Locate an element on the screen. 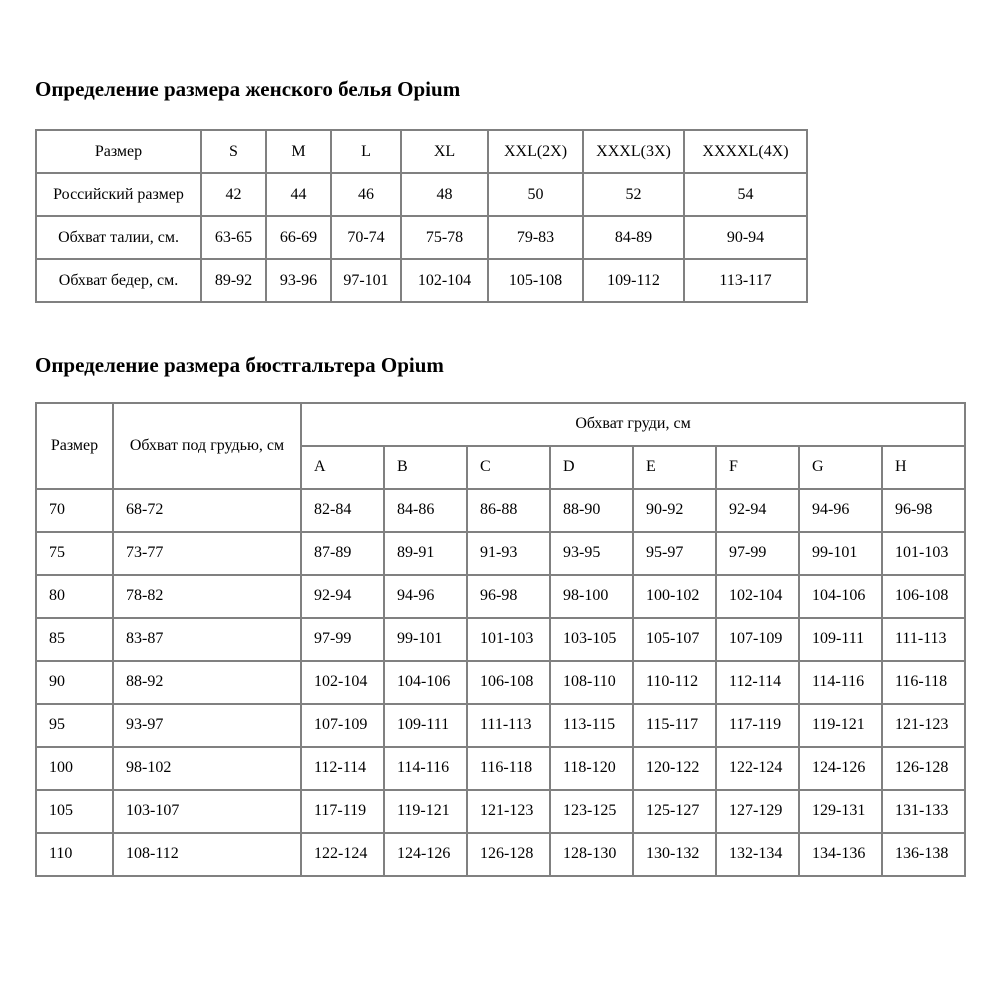 The height and width of the screenshot is (1000, 1000). size-cell: 80 is located at coordinates (74, 596).